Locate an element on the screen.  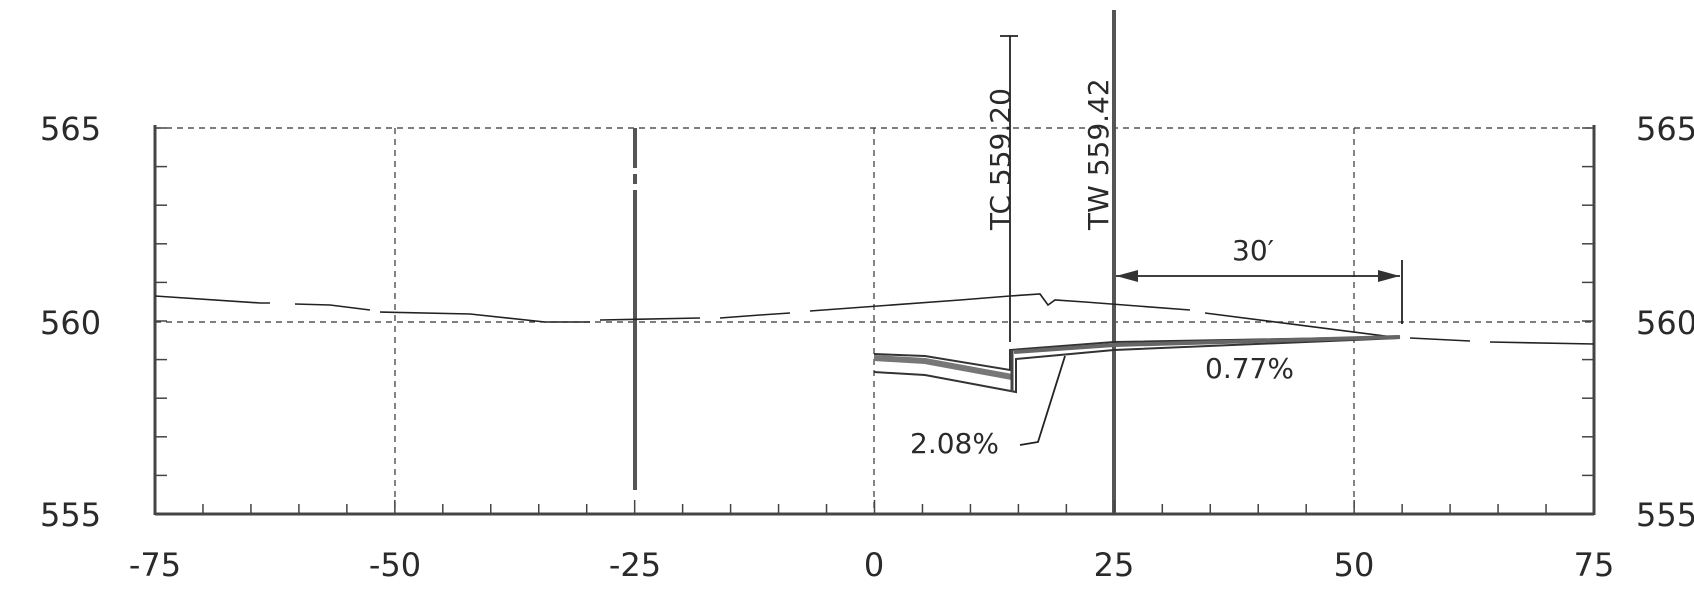
arrowhead-left is located at coordinates (1127, 276).